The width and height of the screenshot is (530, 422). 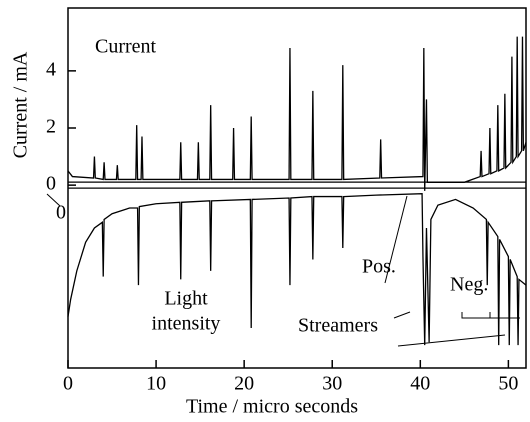 What do you see at coordinates (68, 384) in the screenshot?
I see `x-tick-label: 0` at bounding box center [68, 384].